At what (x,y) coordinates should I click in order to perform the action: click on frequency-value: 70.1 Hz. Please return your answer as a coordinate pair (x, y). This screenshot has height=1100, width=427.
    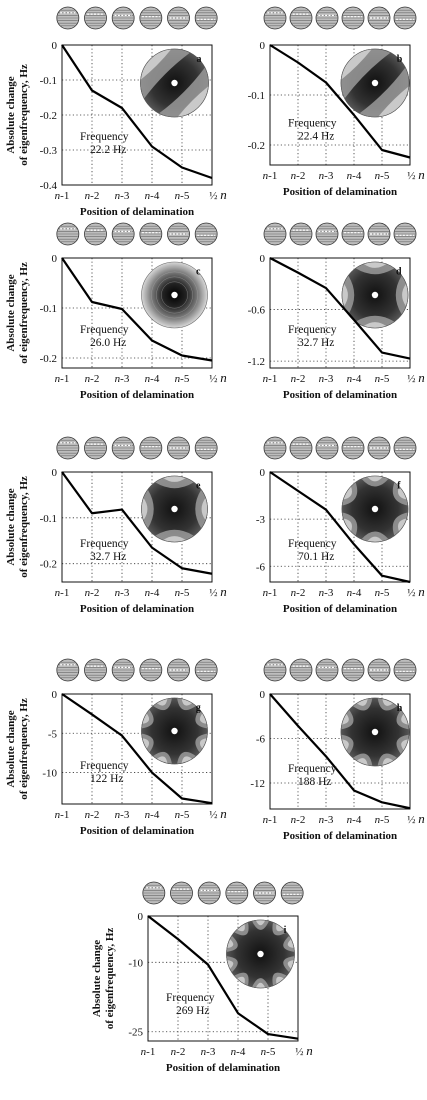
    Looking at the image, I should click on (316, 557).